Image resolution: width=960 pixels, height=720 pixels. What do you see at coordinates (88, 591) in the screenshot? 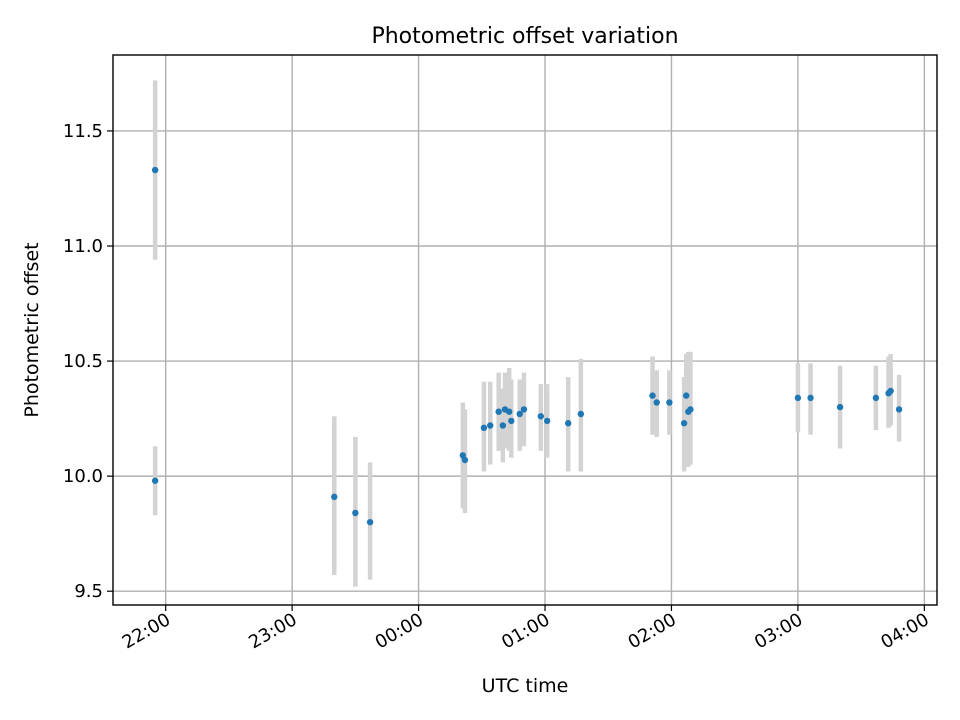
I see `y-tick-label: 9.5` at bounding box center [88, 591].